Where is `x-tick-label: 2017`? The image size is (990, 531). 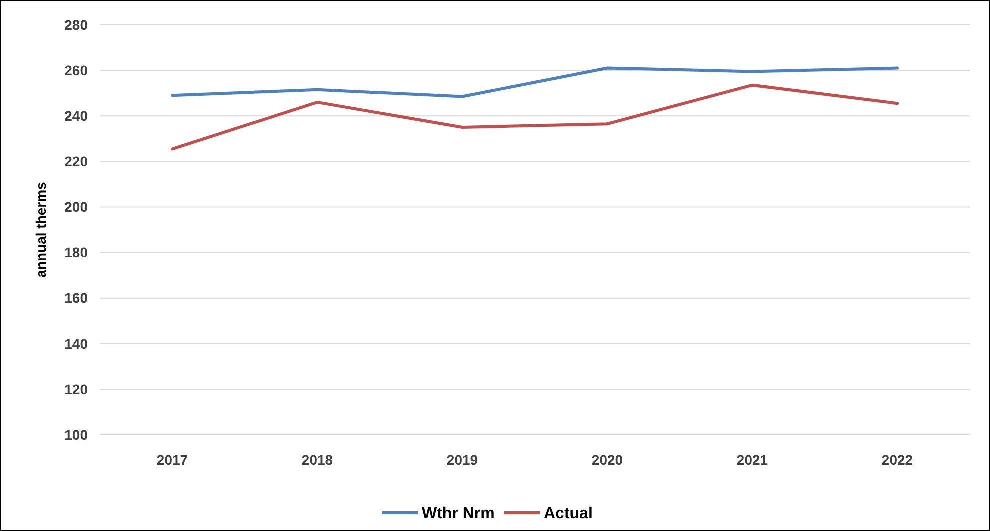 x-tick-label: 2017 is located at coordinates (172, 460).